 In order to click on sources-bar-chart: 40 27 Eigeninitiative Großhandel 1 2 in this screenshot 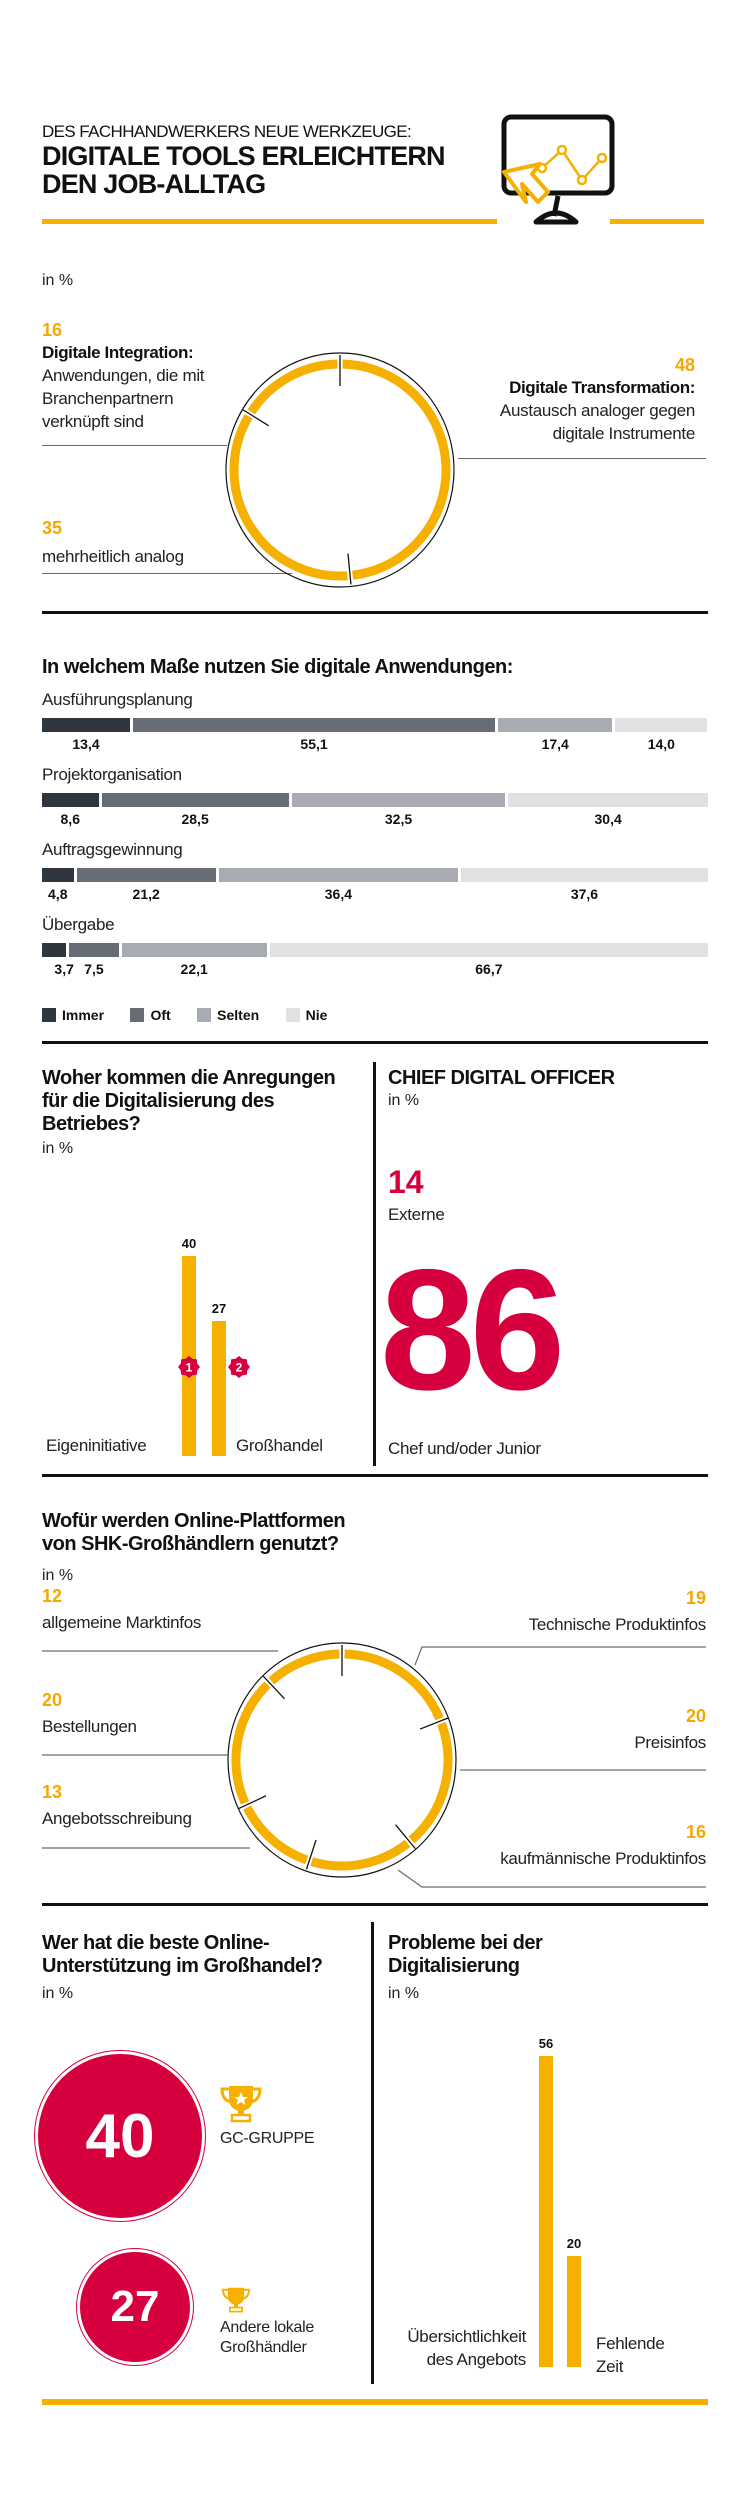, I will do `click(185, 1325)`.